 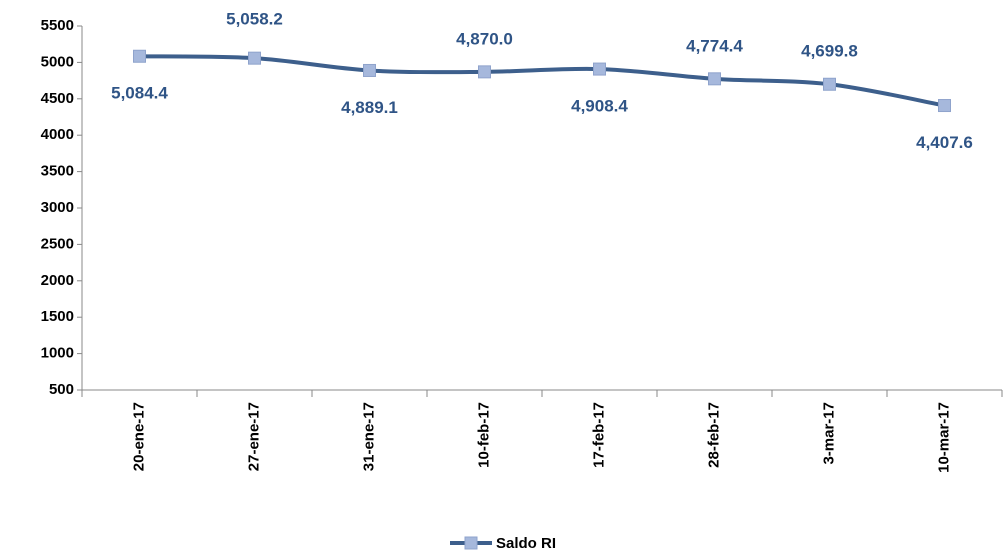 I want to click on y-tick-label: 1500, so click(x=57, y=316).